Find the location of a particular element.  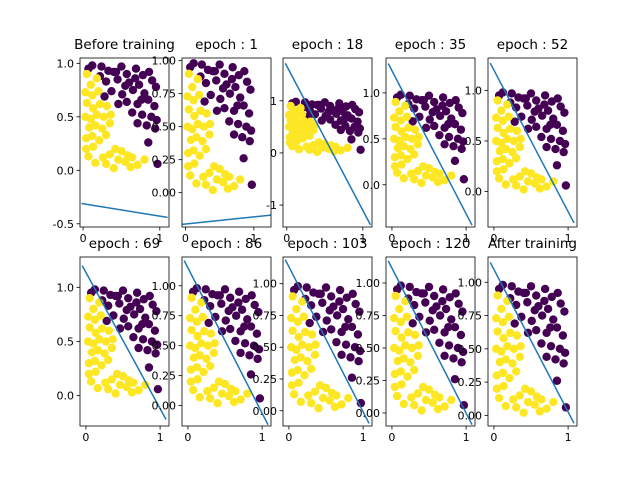

y-tick-label: 1.00 is located at coordinates (164, 286).